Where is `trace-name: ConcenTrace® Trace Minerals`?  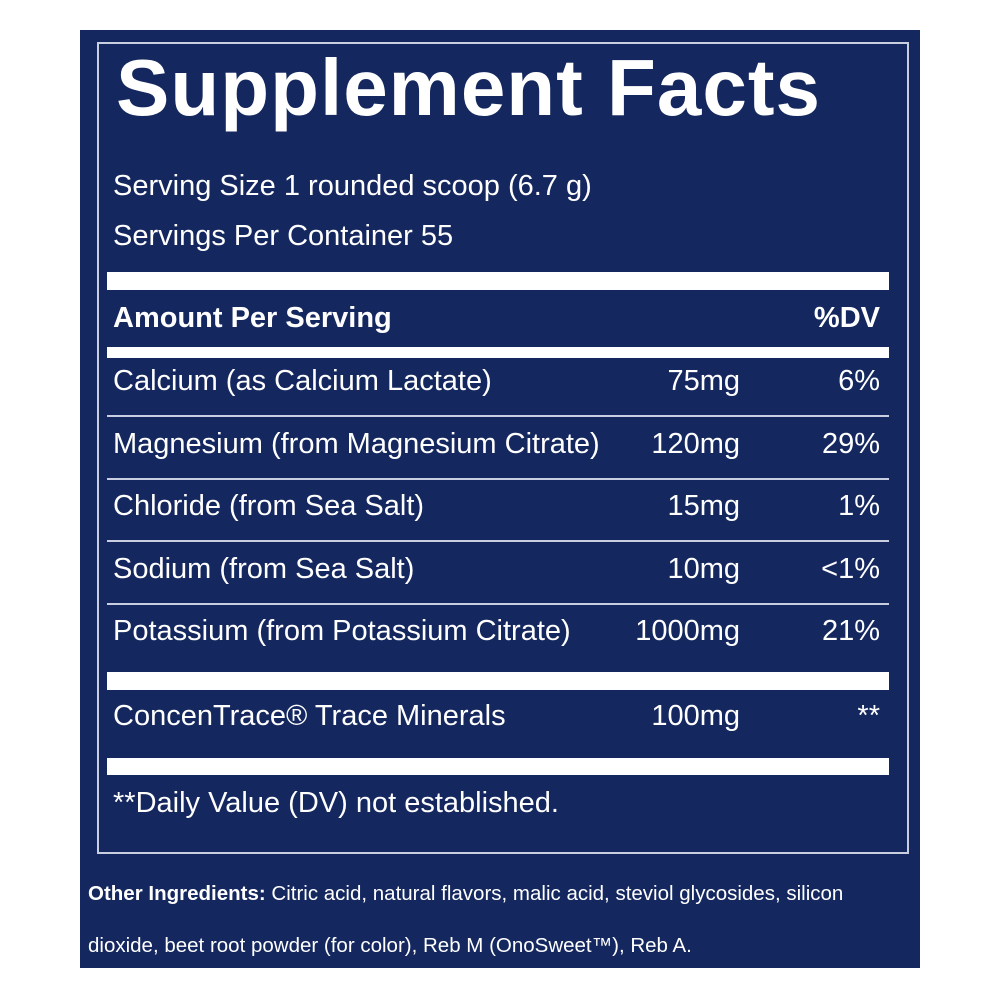
trace-name: ConcenTrace® Trace Minerals is located at coordinates (309, 716).